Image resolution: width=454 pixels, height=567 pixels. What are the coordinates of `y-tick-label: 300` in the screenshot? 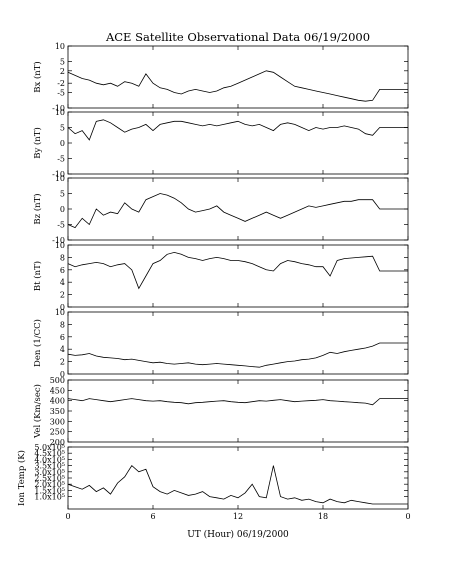 It's located at (57, 421).